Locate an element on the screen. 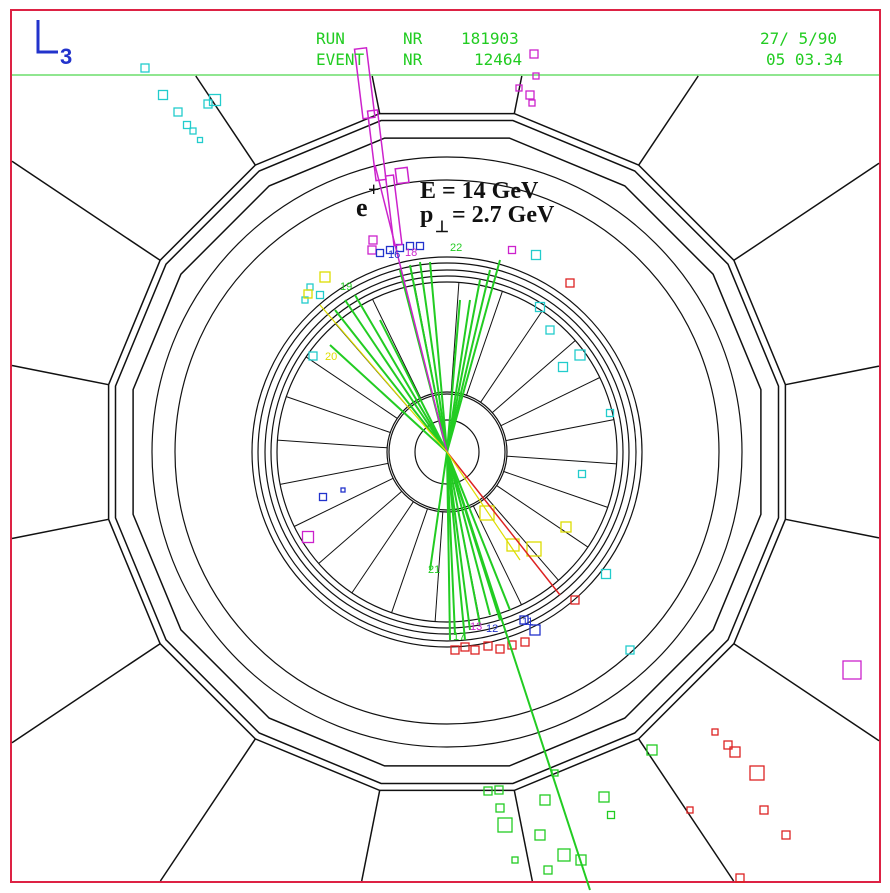 The image size is (890, 893). svg-text: 3 is located at coordinates (66, 56).